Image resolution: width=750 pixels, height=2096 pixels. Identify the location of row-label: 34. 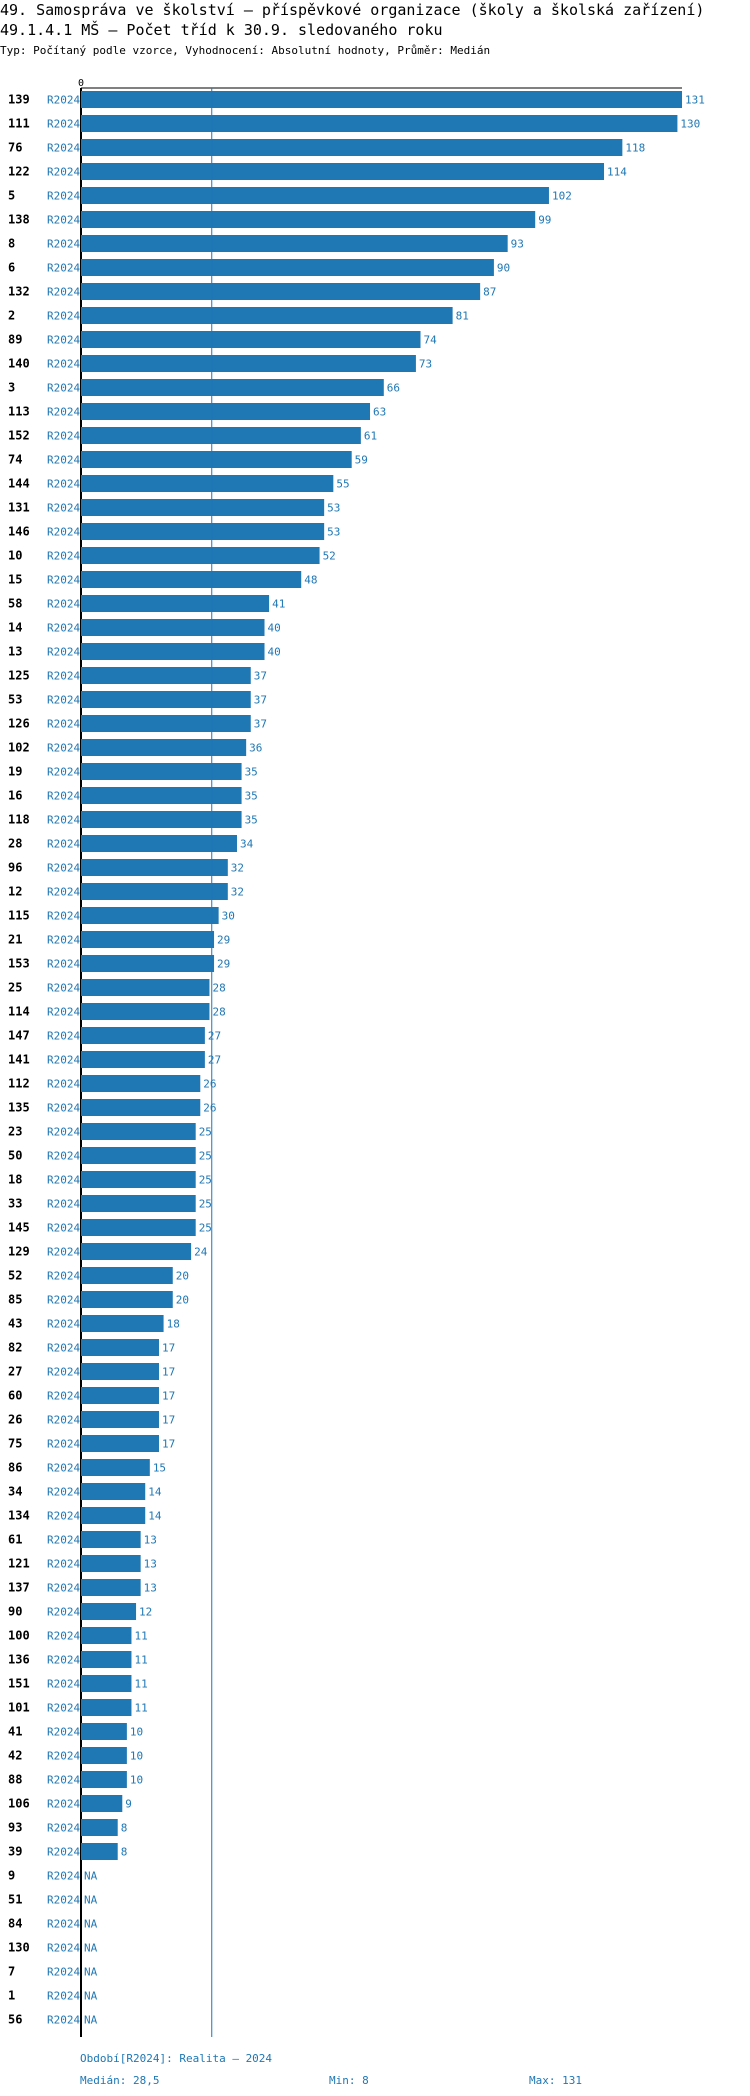
(15, 1492).